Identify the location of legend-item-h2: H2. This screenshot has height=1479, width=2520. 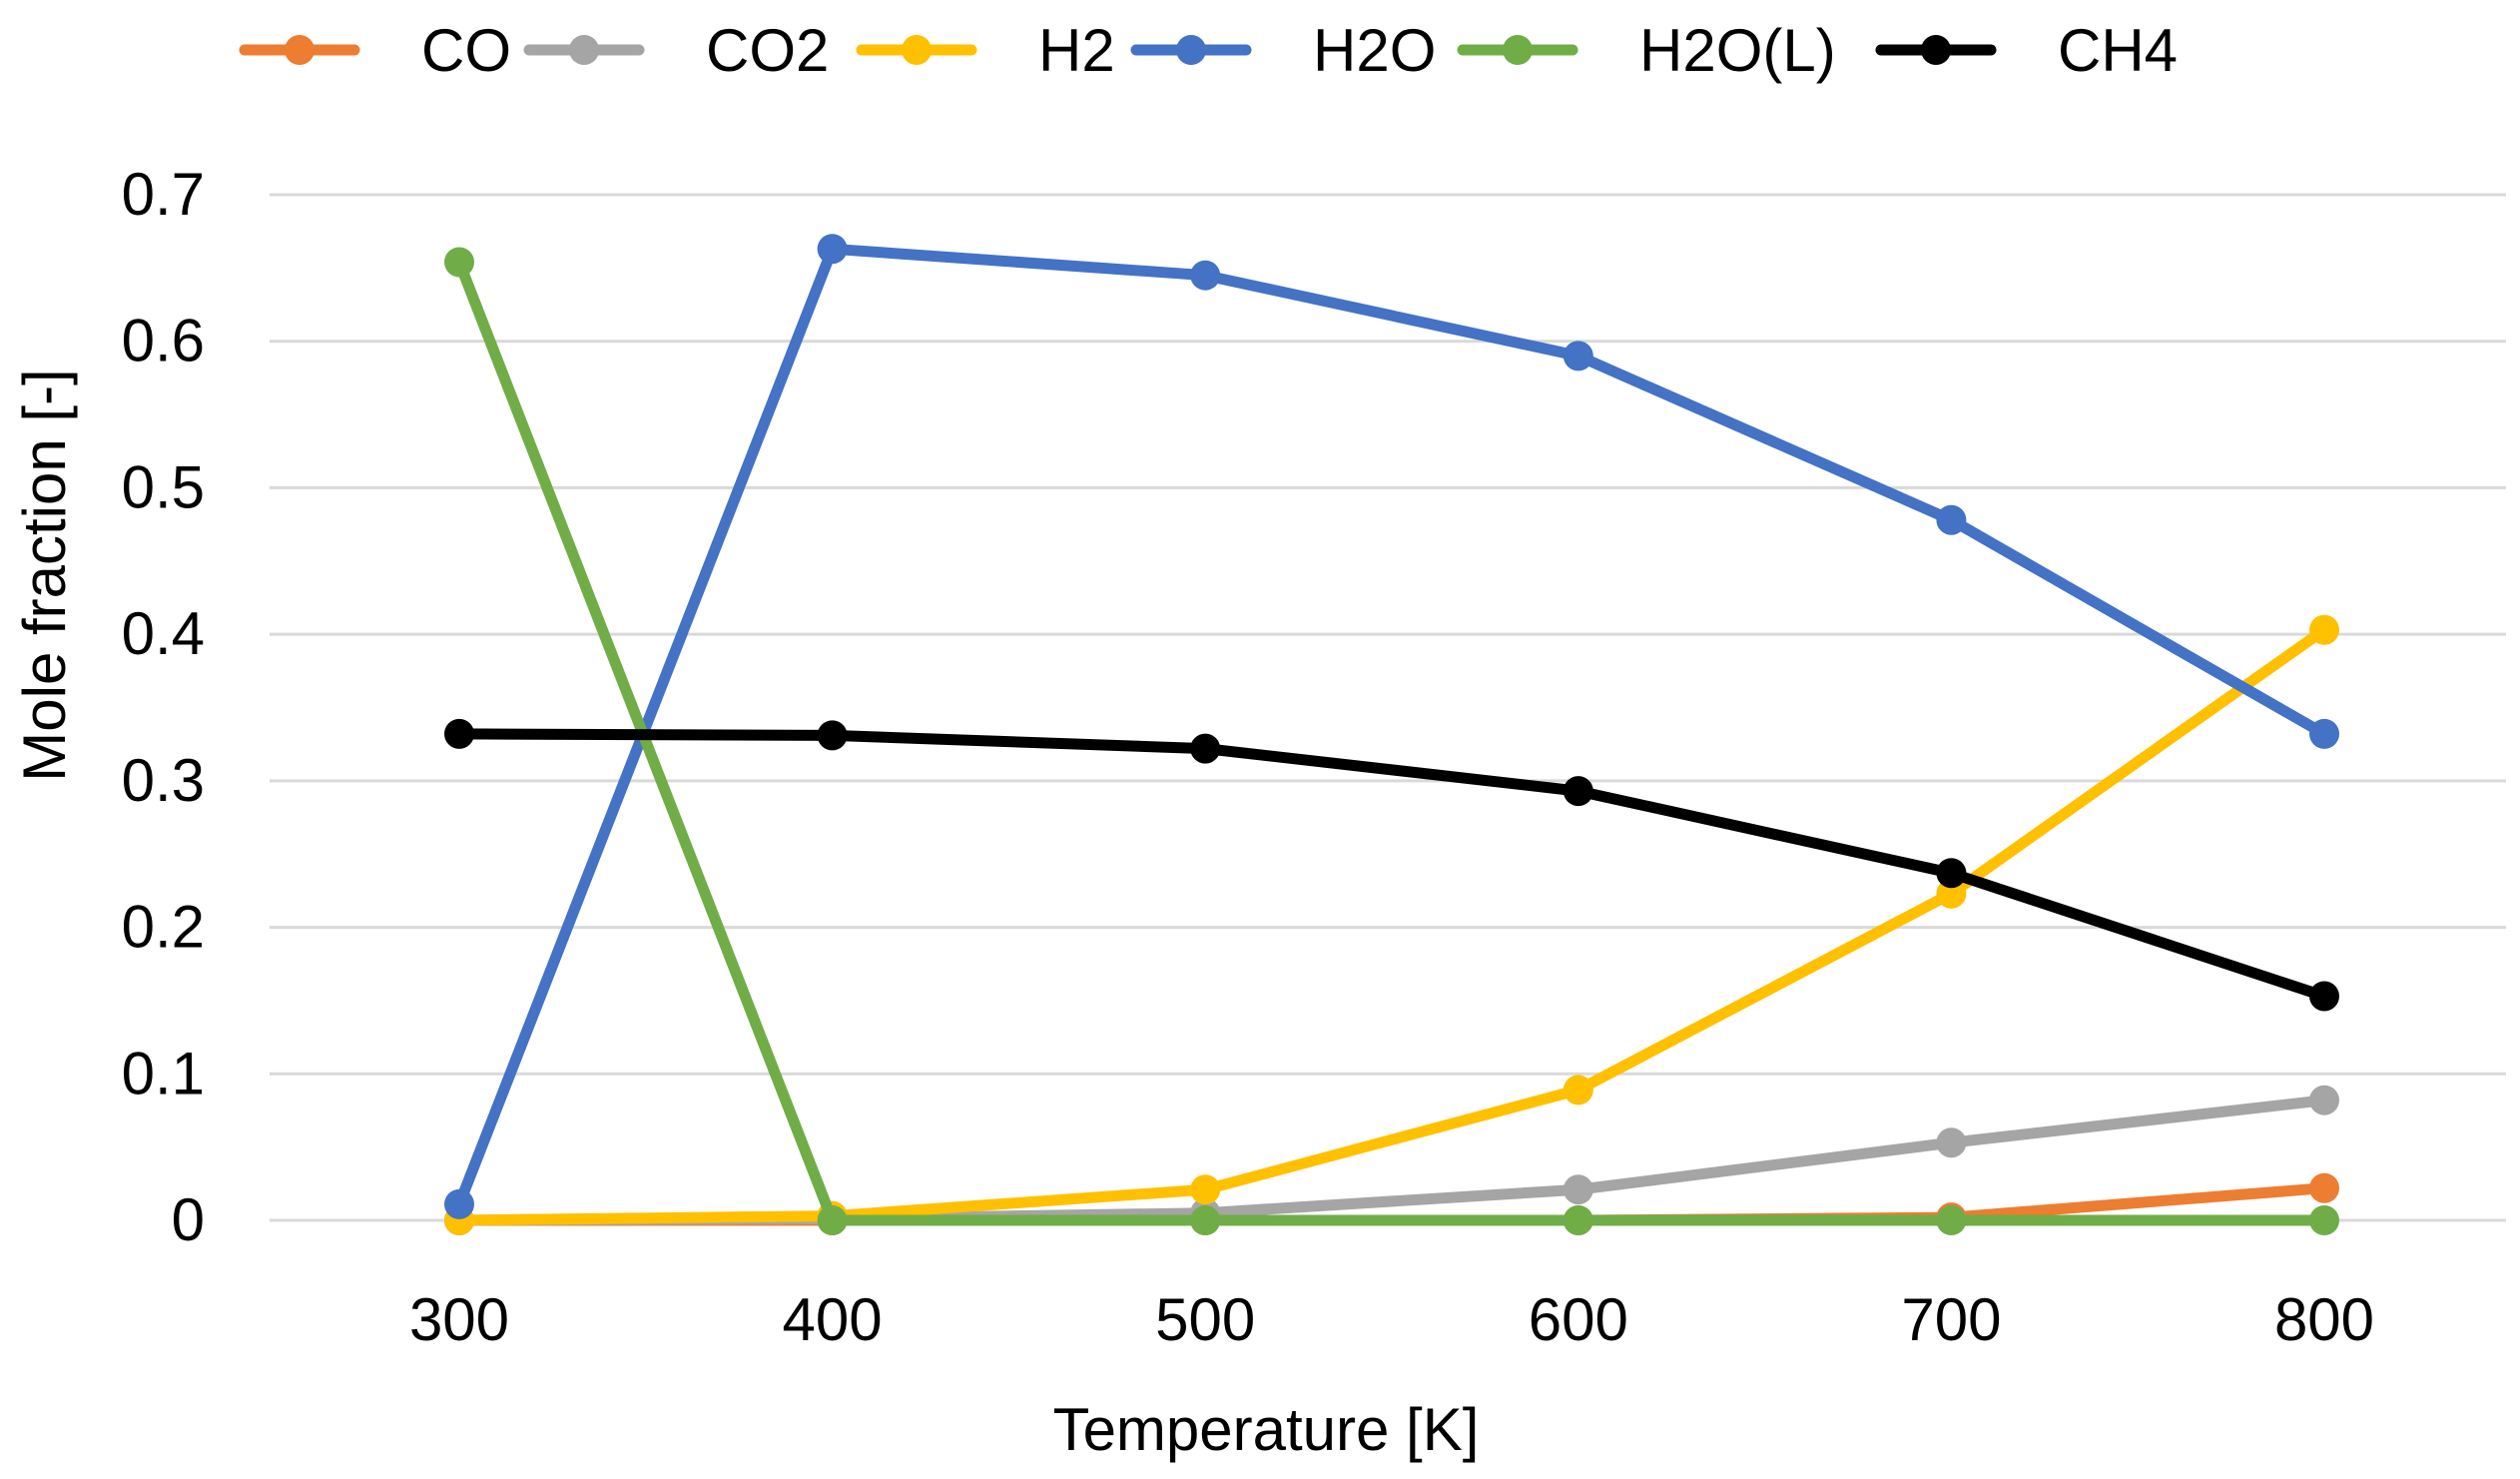
(985, 50).